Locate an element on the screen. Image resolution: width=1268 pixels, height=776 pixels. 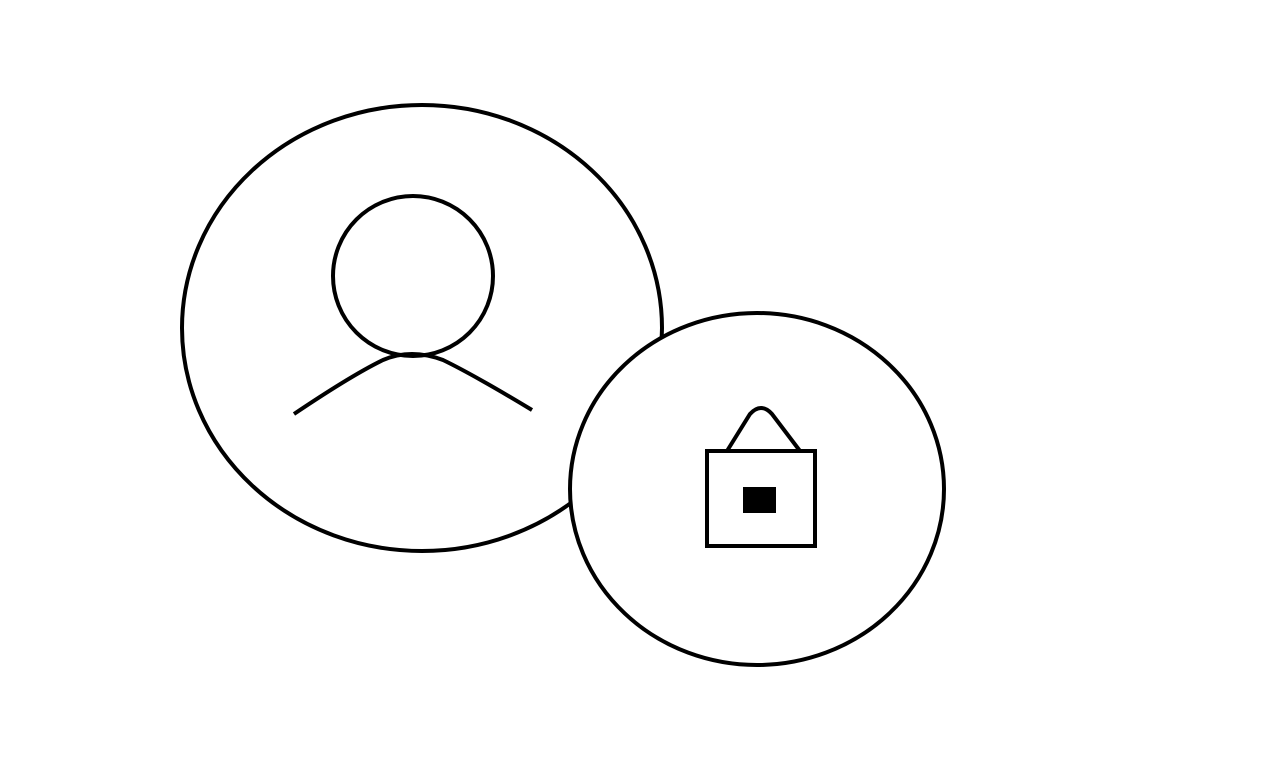
lock-badge is located at coordinates (757, 489).